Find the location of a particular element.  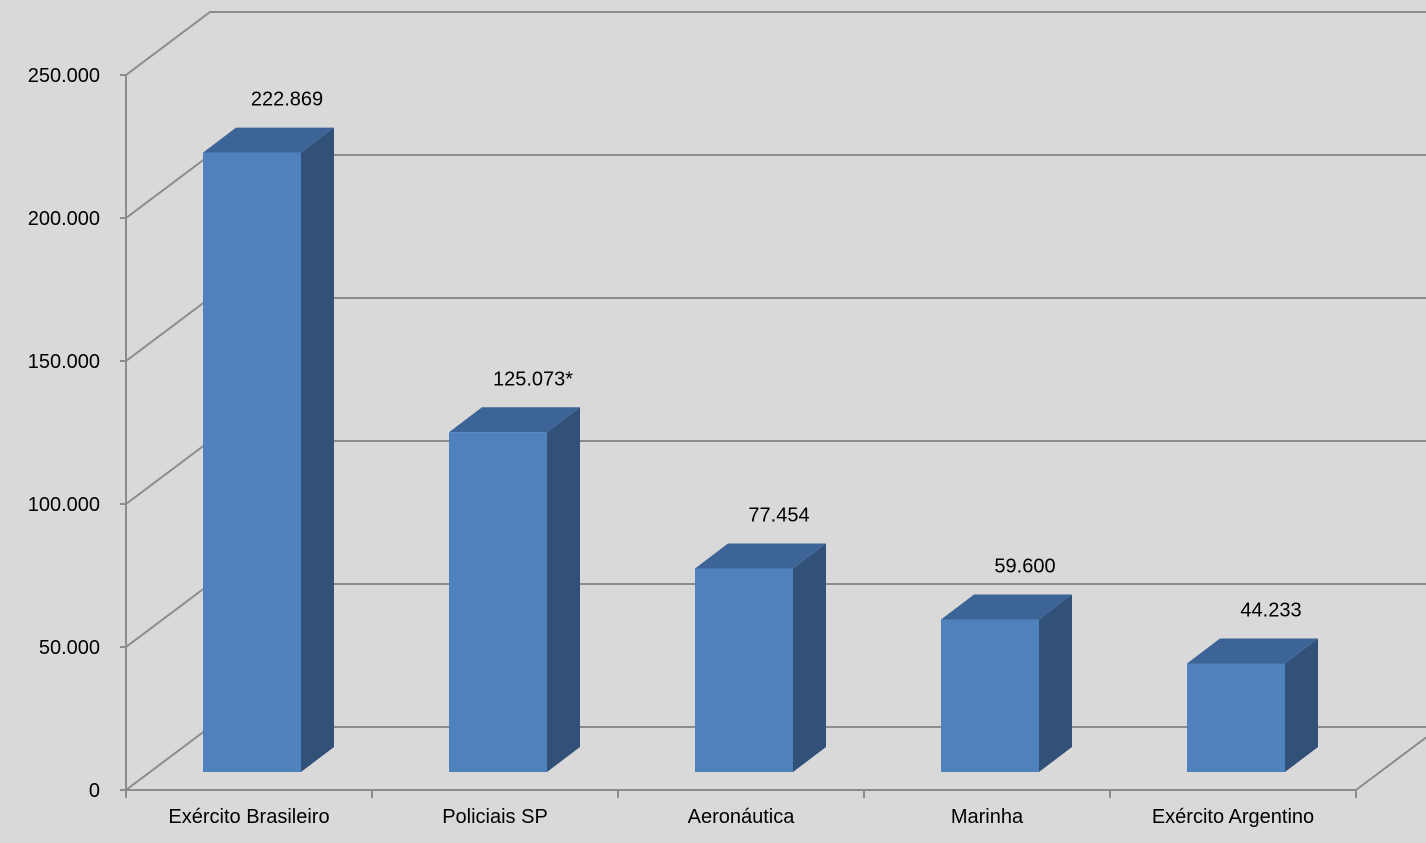

y-tick-label: 50.000 is located at coordinates (69, 648).